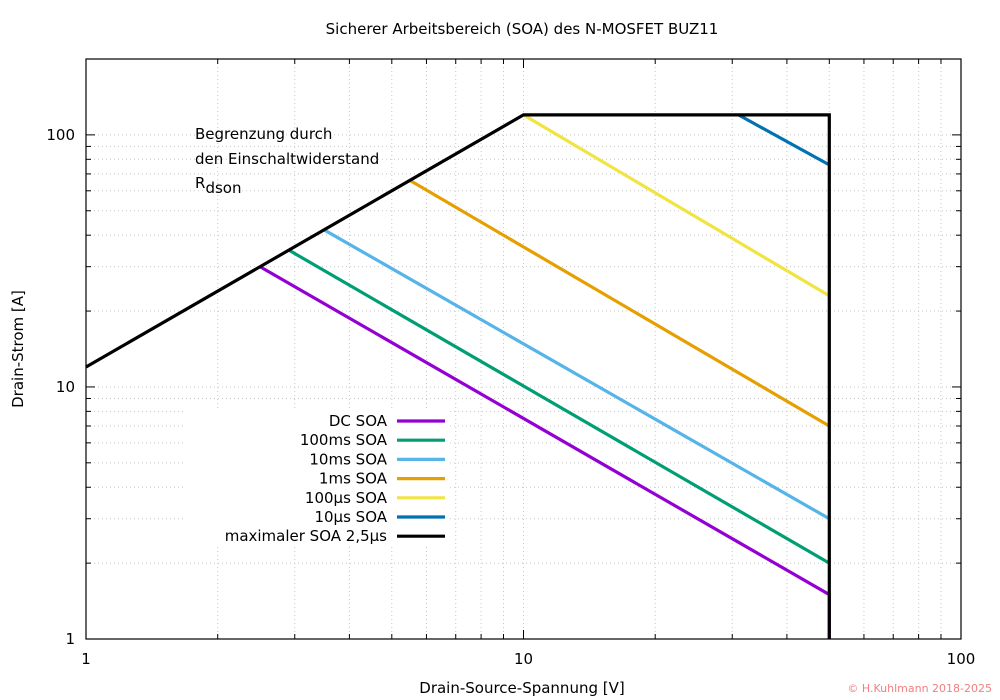 The height and width of the screenshot is (700, 1000). I want to click on annotation-rdson: Rdson, so click(218, 185).